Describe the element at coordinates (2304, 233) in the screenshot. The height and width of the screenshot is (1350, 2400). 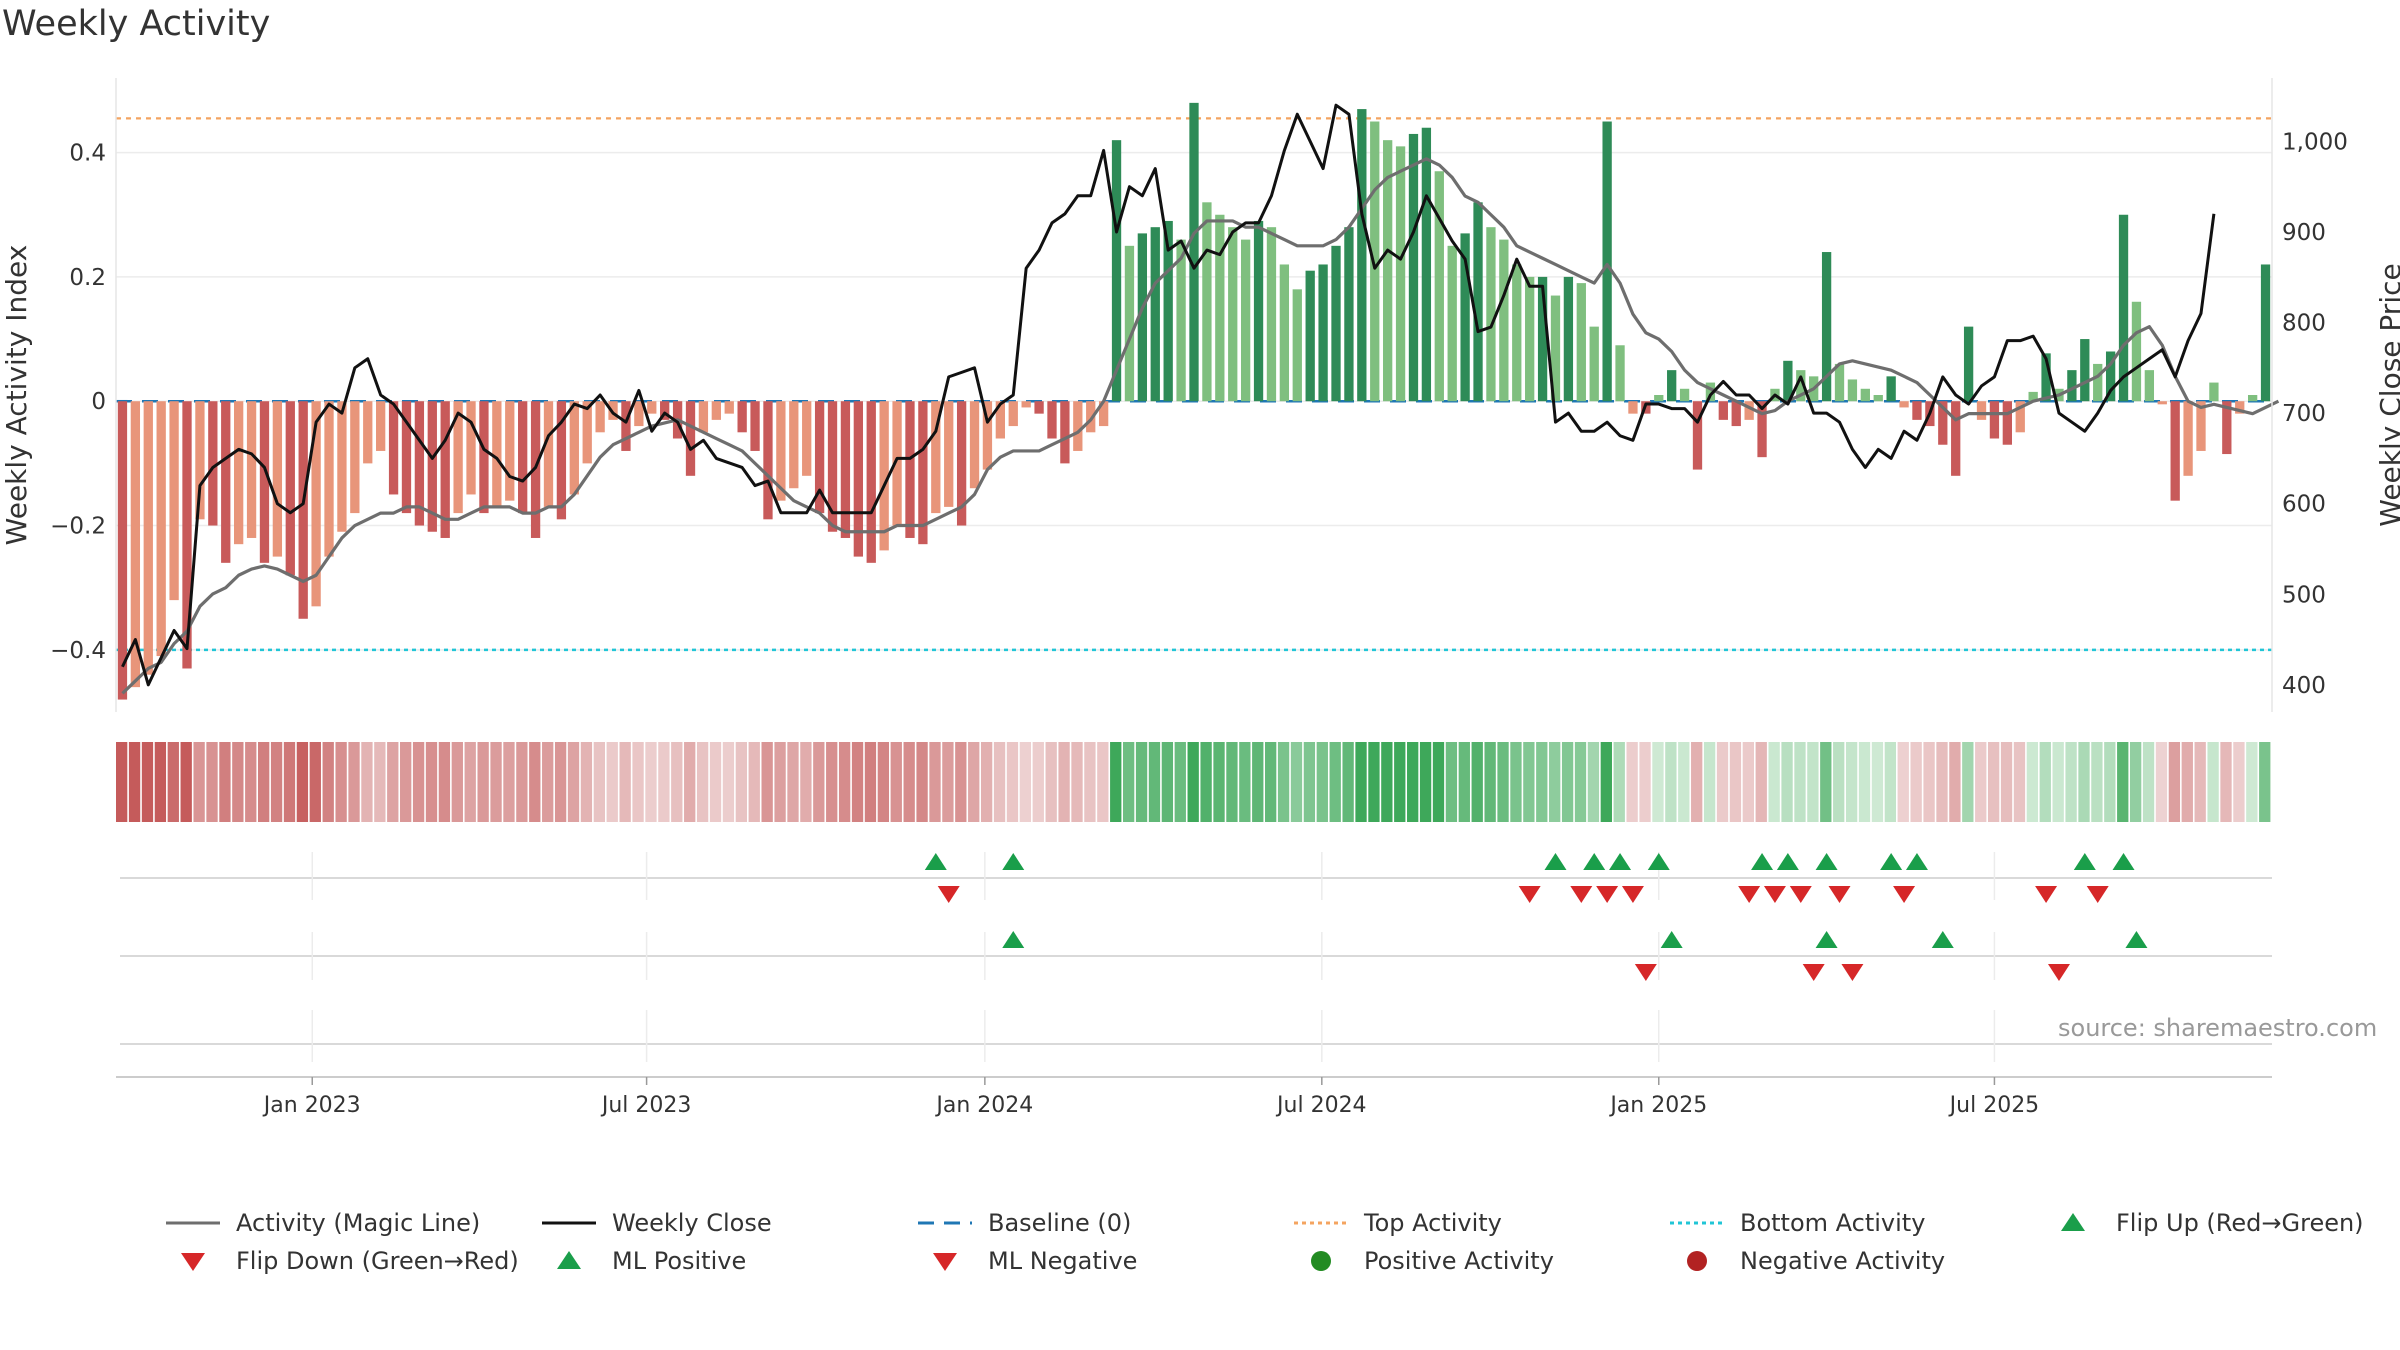
I see `right-tick-label: 900` at that location.